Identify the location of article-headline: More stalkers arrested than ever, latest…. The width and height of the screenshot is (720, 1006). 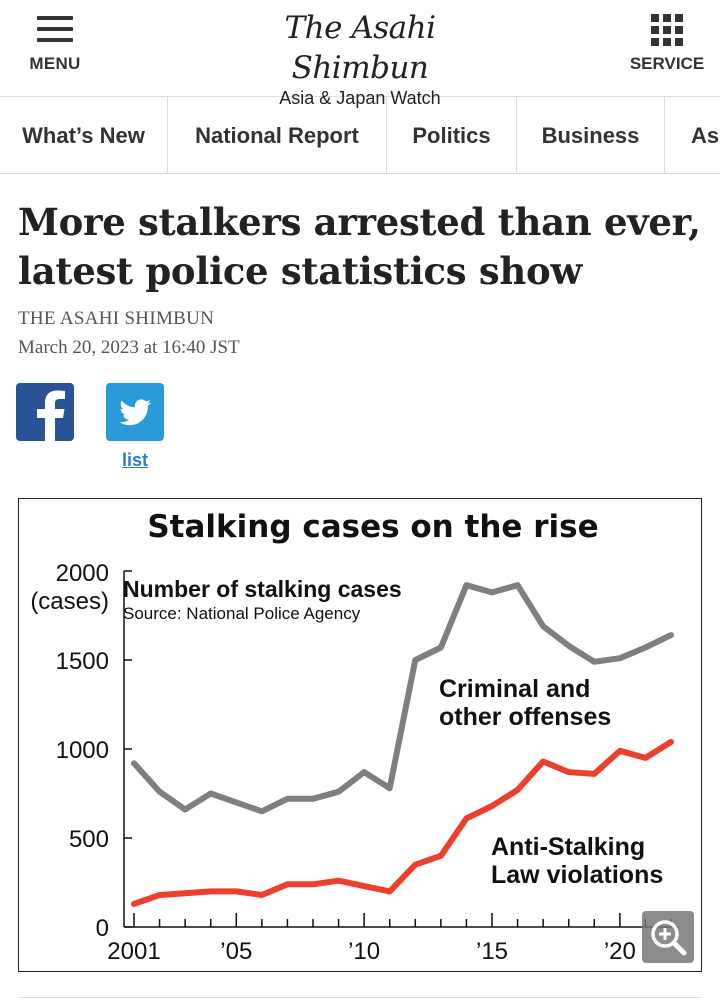
(359, 246).